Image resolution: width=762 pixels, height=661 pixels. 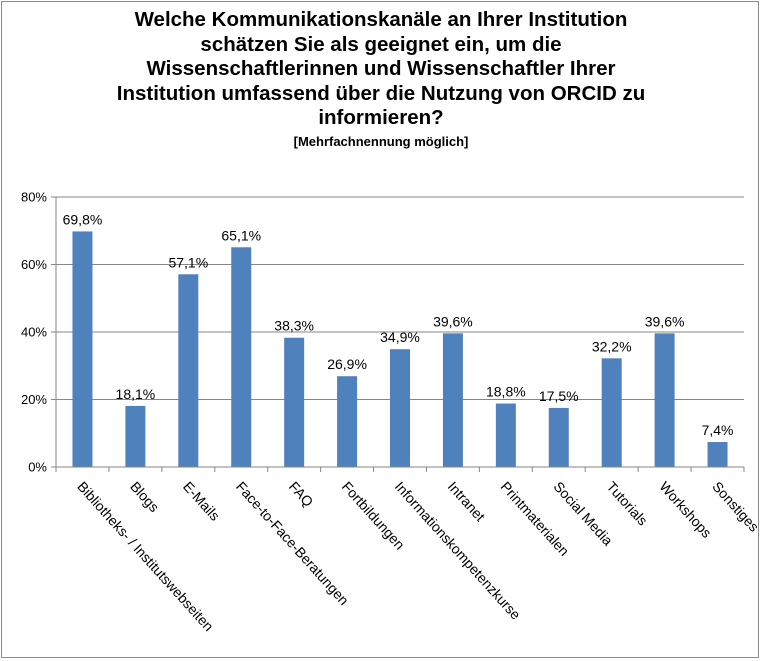 What do you see at coordinates (201, 500) in the screenshot?
I see `x-tick-label: E-Mails` at bounding box center [201, 500].